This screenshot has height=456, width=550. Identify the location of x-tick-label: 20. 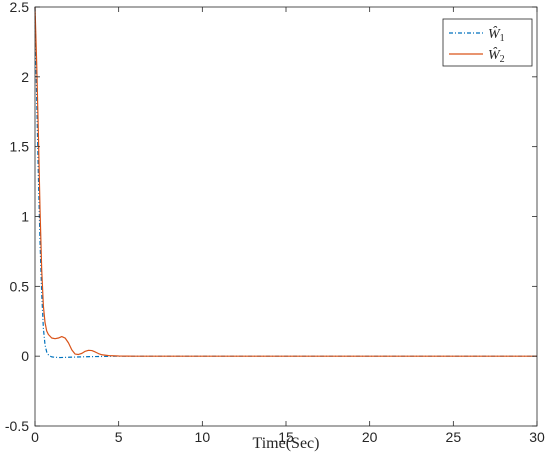
(370, 437).